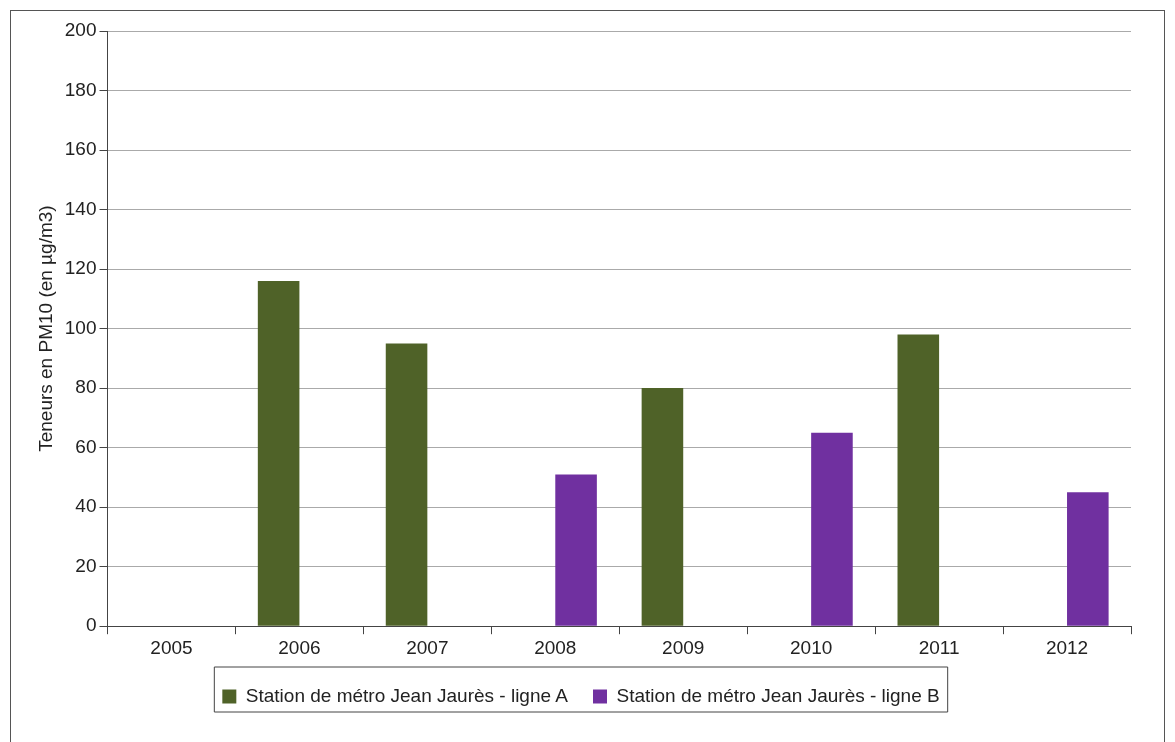 This screenshot has height=742, width=1175. Describe the element at coordinates (80, 30) in the screenshot. I see `y-tick-label: 200` at that location.